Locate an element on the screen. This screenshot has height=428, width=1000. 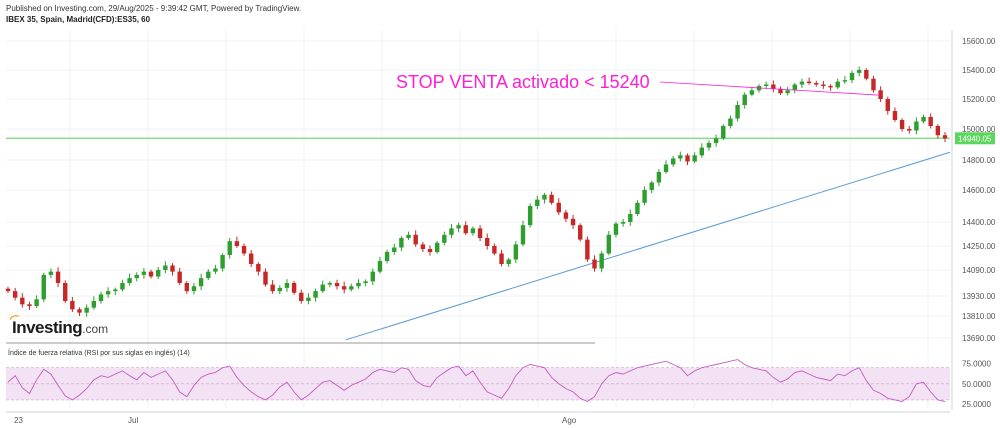
y-tick-label: 13690.00 is located at coordinates (979, 338).